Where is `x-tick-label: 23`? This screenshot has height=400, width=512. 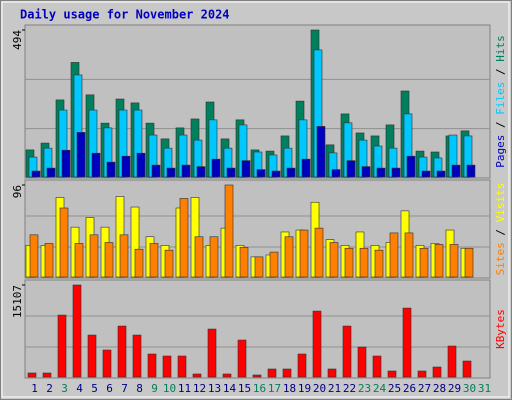 x-tick-label: 23 is located at coordinates (364, 388).